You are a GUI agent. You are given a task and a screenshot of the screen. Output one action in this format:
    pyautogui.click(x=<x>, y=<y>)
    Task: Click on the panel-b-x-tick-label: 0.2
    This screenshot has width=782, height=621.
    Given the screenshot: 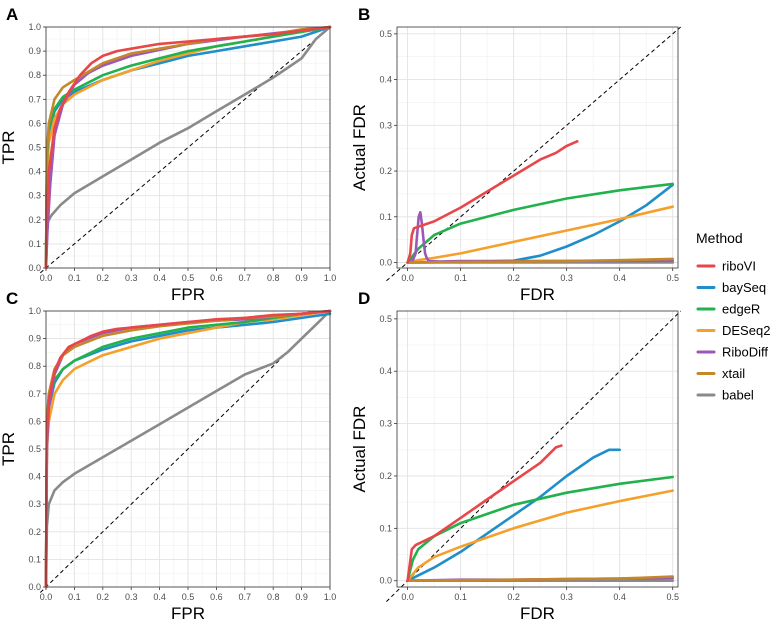 What is the action you would take?
    pyautogui.click(x=513, y=278)
    